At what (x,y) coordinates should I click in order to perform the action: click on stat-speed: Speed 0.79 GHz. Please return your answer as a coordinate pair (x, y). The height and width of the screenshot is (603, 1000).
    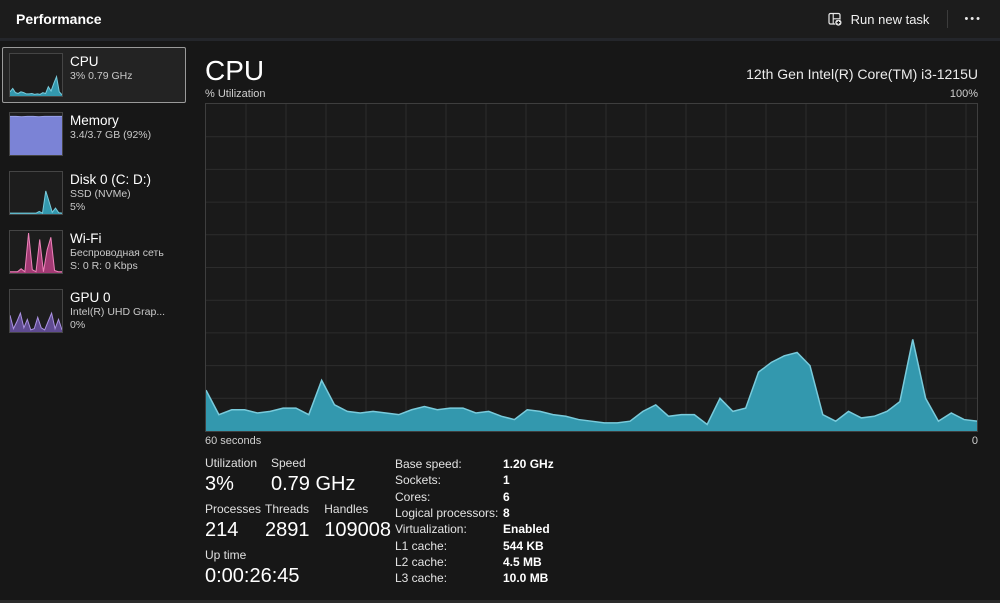
    Looking at the image, I should click on (315, 477).